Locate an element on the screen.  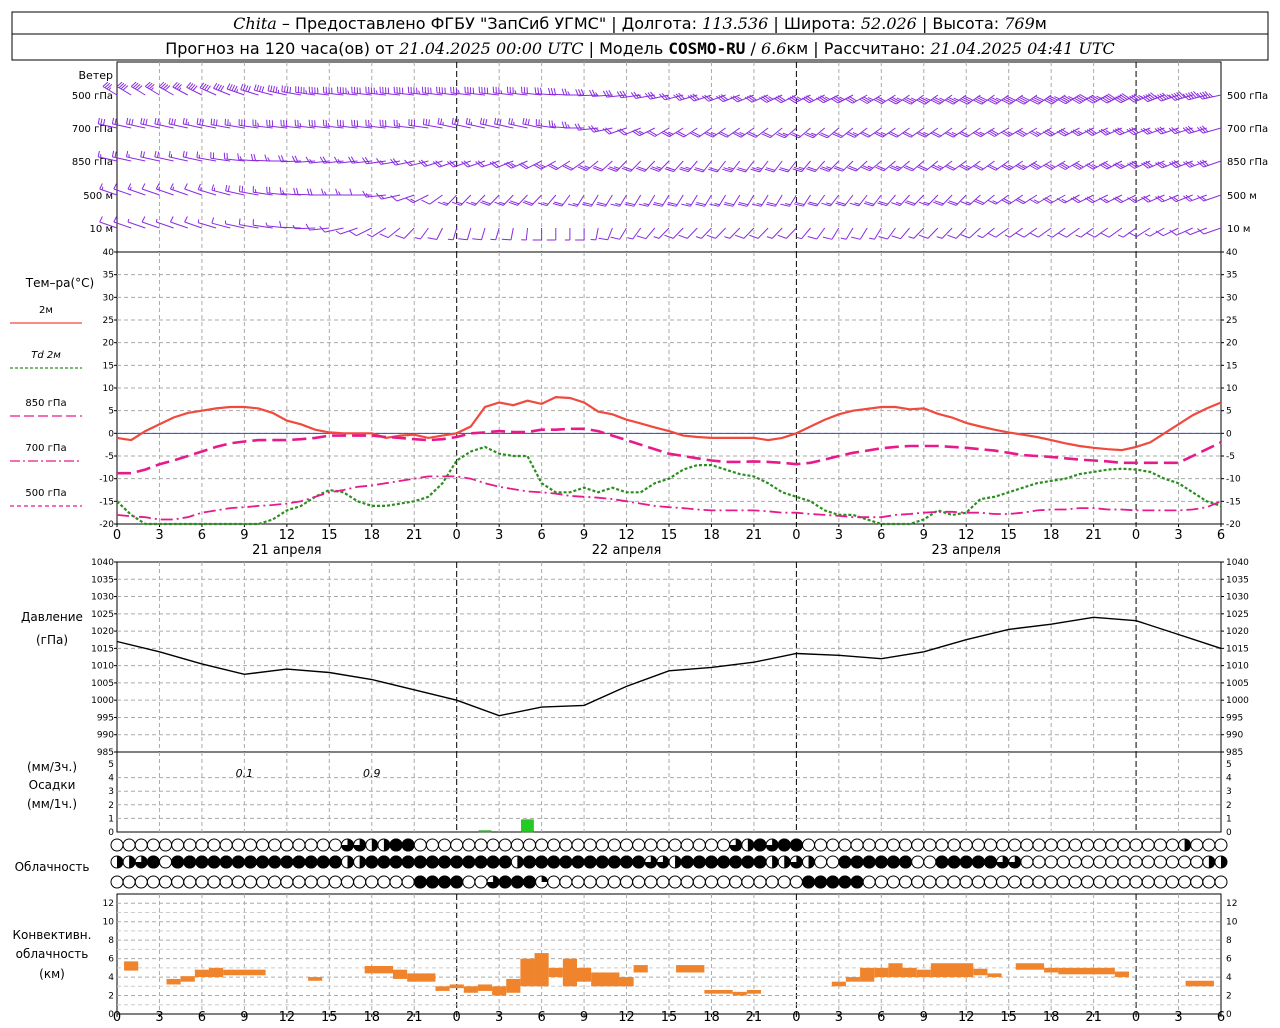
header-line-2-part-0: Прогноз на 120 часа(ов) от is located at coordinates (282, 48).